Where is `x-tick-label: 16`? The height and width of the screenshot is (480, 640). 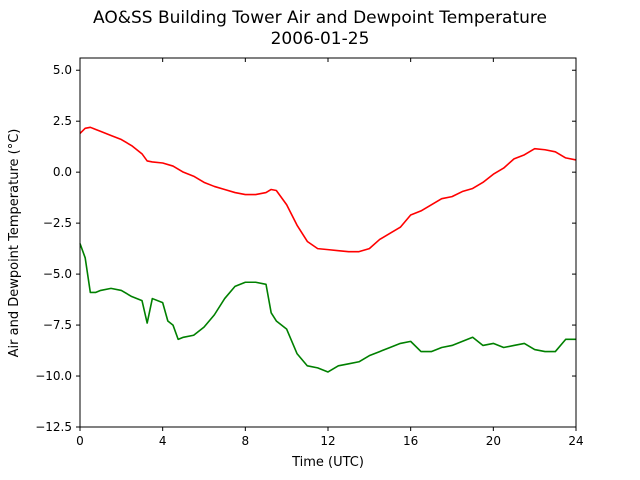 x-tick-label: 16 is located at coordinates (410, 441).